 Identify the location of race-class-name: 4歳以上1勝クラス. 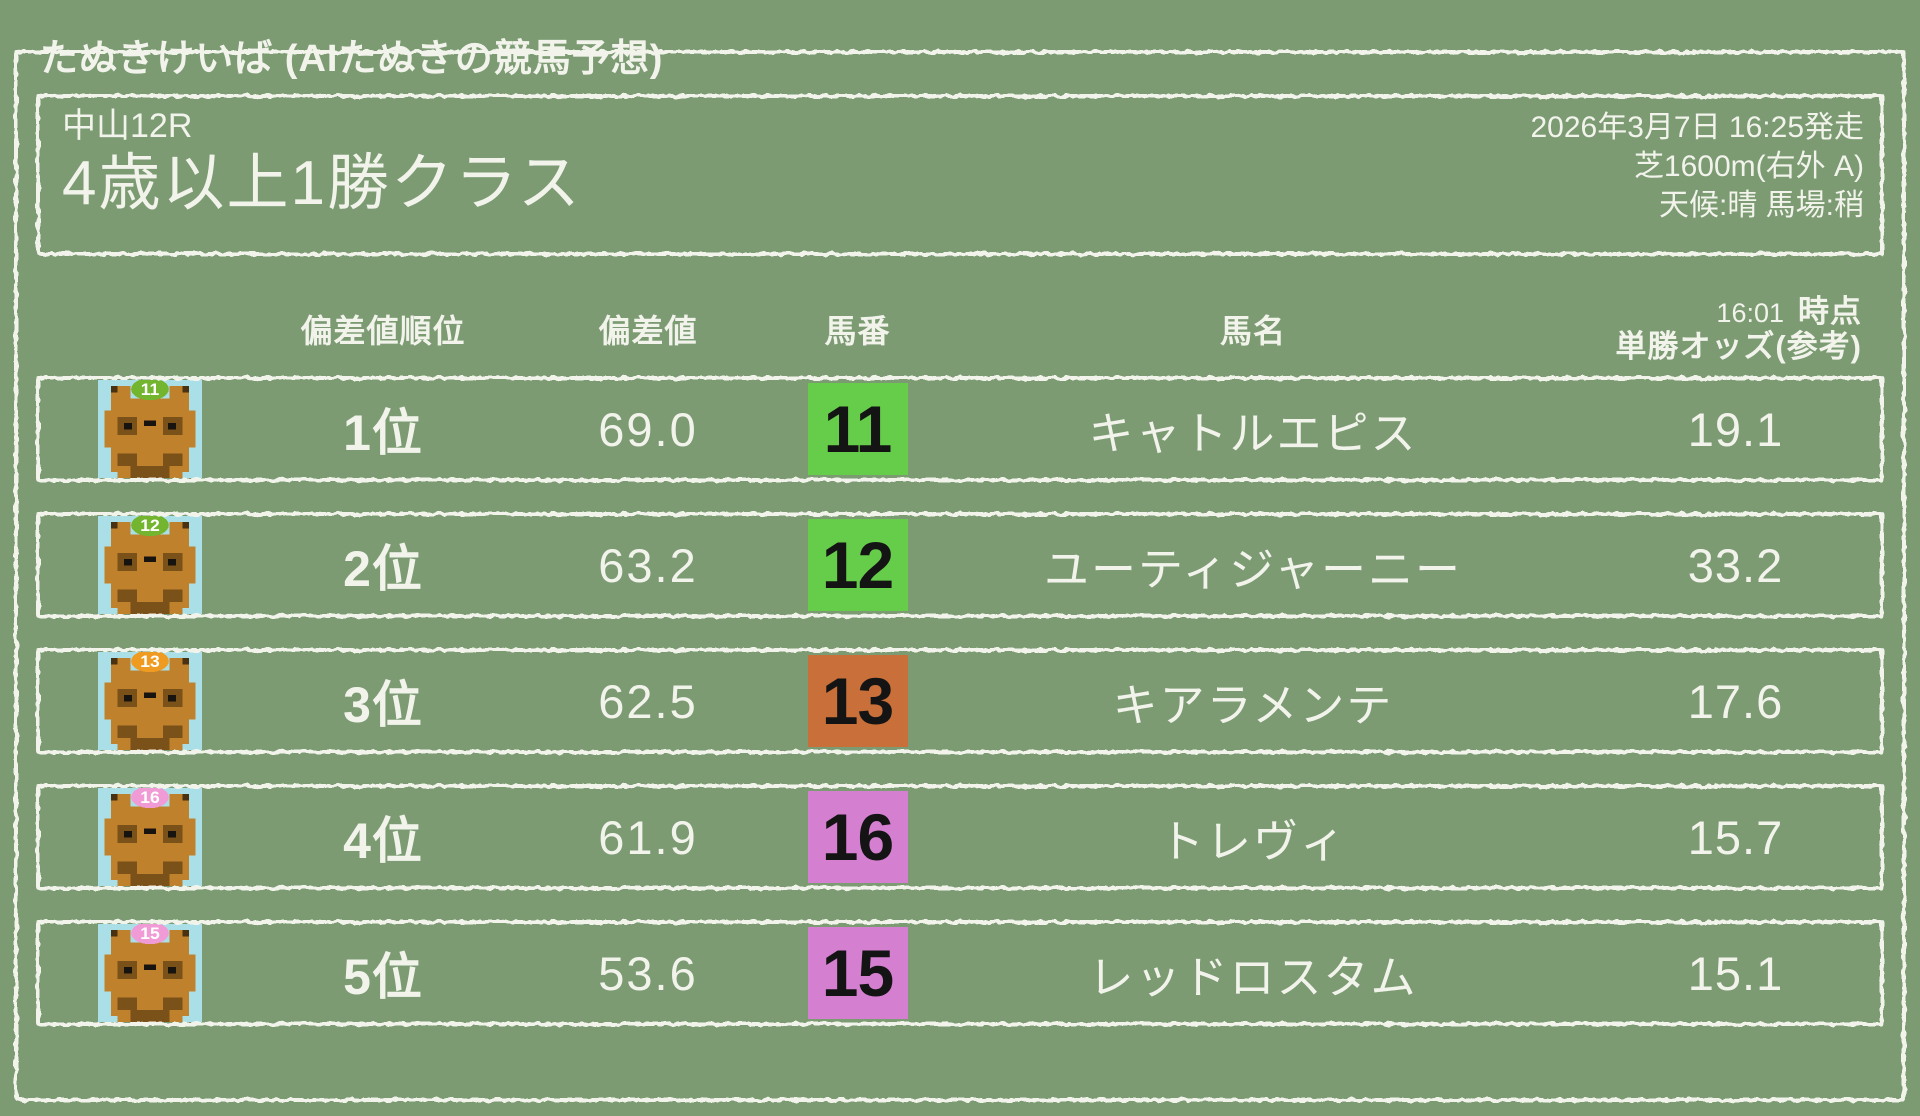
(322, 184).